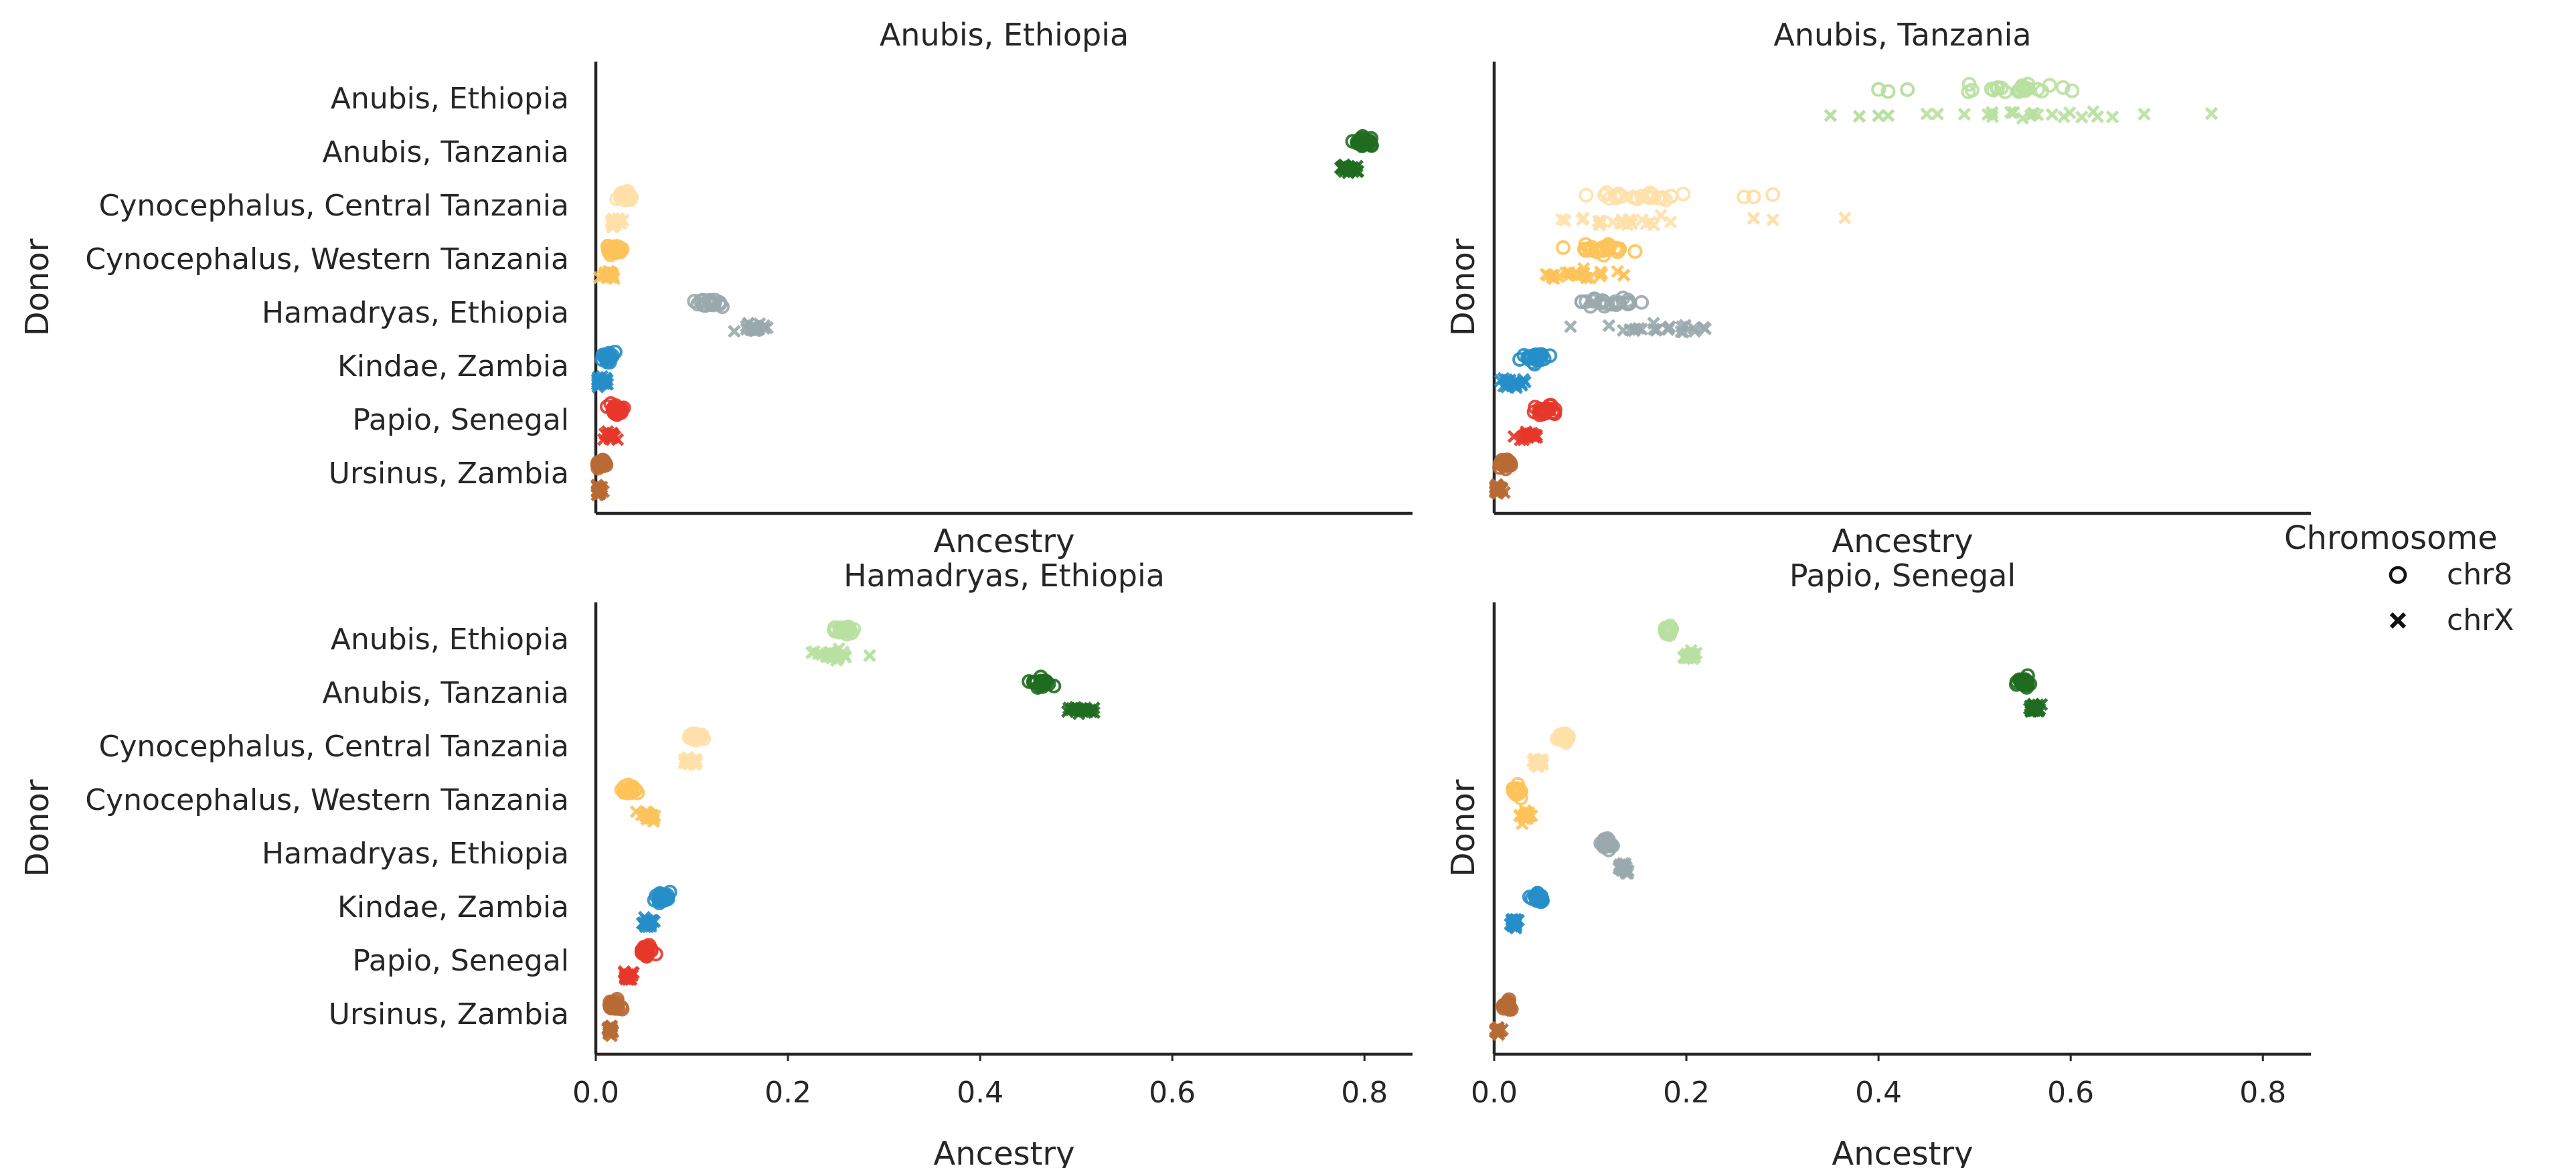  I want to click on panel-title: Hamadryas, Ethiopia, so click(1004, 576).